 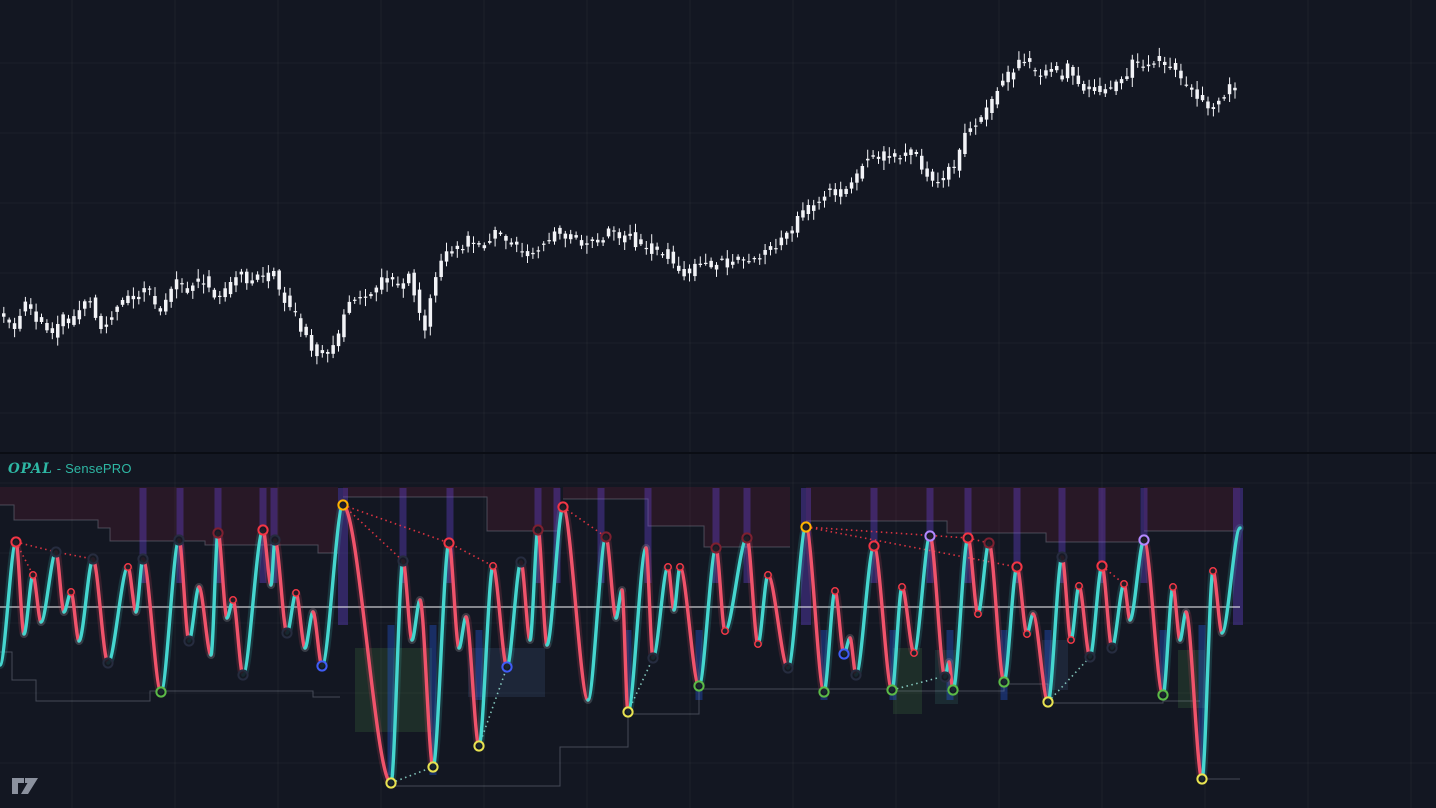 I want to click on indicator-name: OPAL, so click(x=30, y=469).